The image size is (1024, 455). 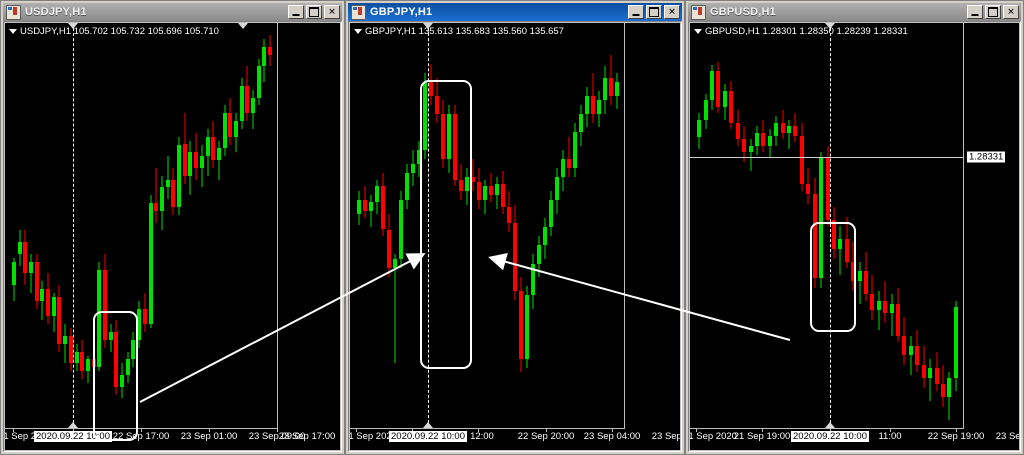 What do you see at coordinates (830, 436) in the screenshot?
I see `cursor-time-badge: 2020.09.22 10:00` at bounding box center [830, 436].